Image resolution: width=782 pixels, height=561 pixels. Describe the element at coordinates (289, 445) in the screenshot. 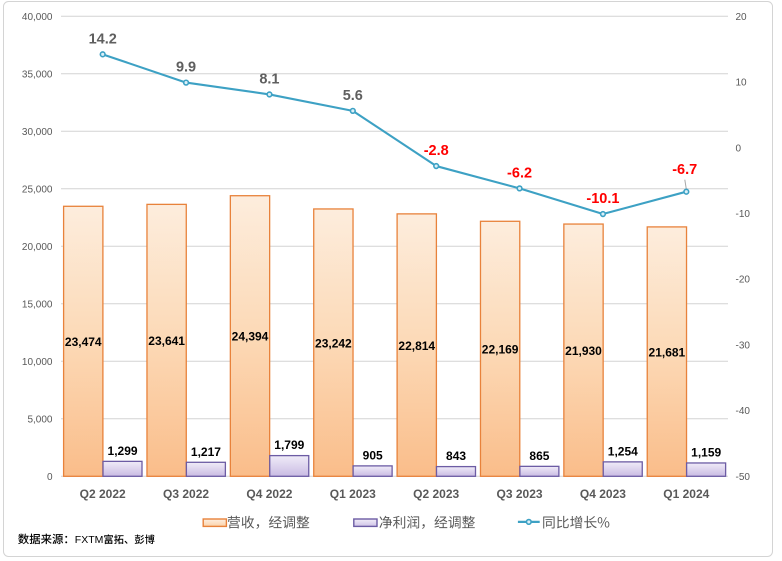

I see `svg-text: 1,799` at that location.